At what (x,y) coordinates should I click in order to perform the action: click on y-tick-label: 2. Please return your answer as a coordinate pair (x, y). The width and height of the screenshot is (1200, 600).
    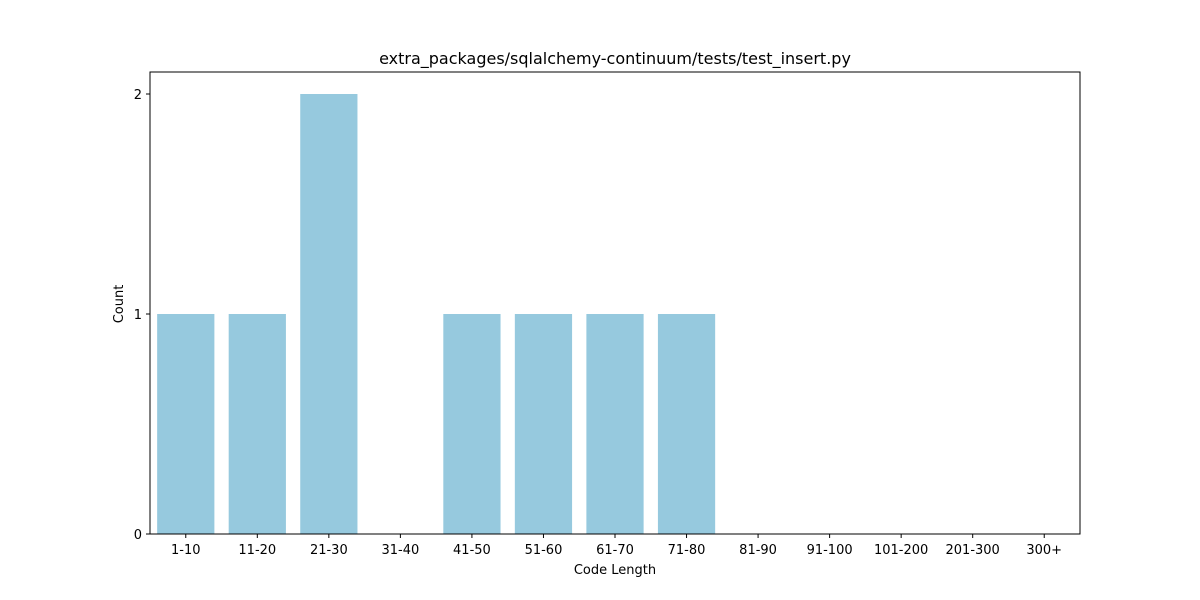
    Looking at the image, I should click on (138, 95).